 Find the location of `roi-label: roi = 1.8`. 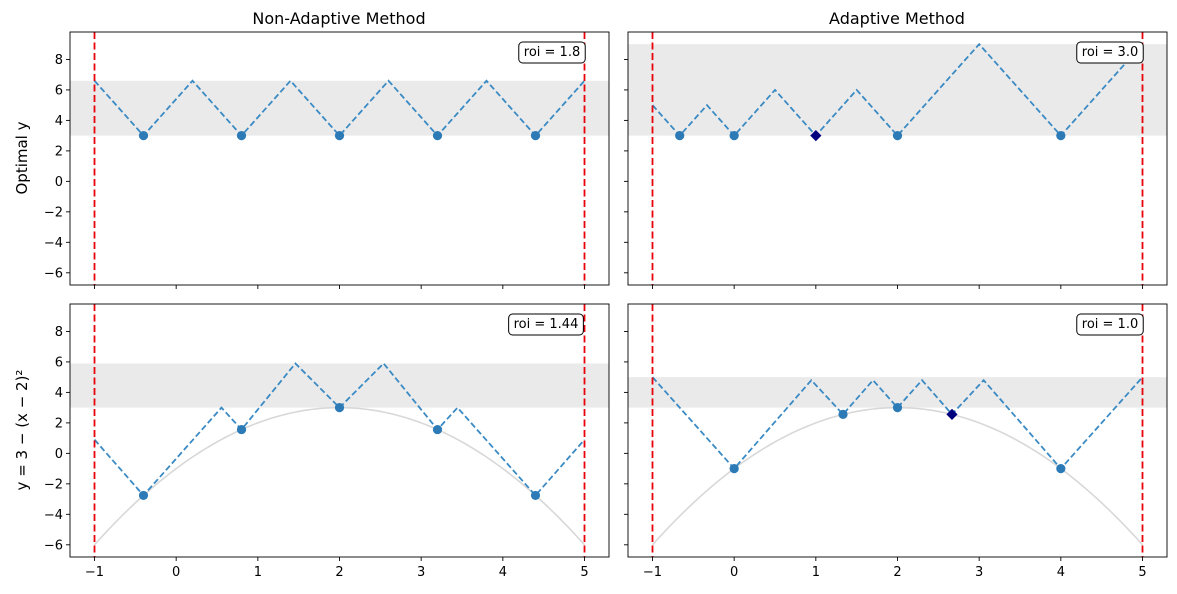

roi-label: roi = 1.8 is located at coordinates (552, 52).